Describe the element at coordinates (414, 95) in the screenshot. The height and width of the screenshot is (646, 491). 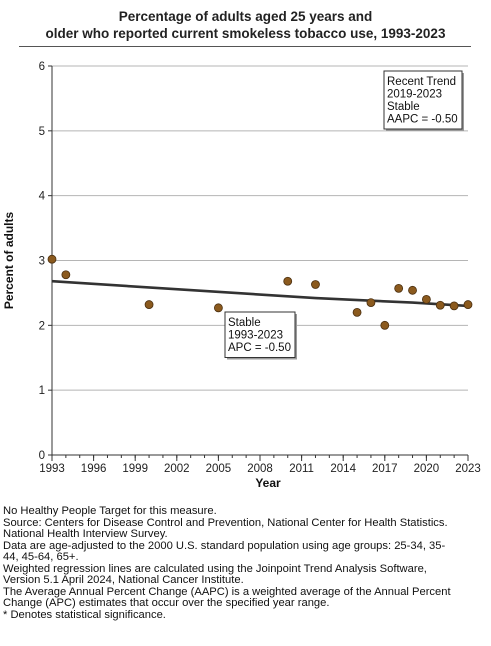
I see `recent-trend-annotation-text: 2019-2023` at that location.